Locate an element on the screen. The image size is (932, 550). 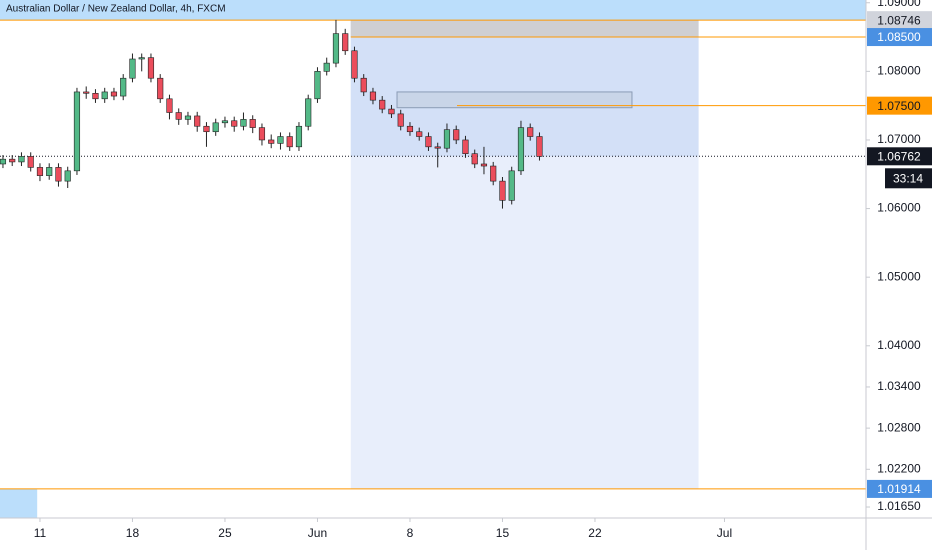
y-tick-label: 1.01650 is located at coordinates (899, 506).